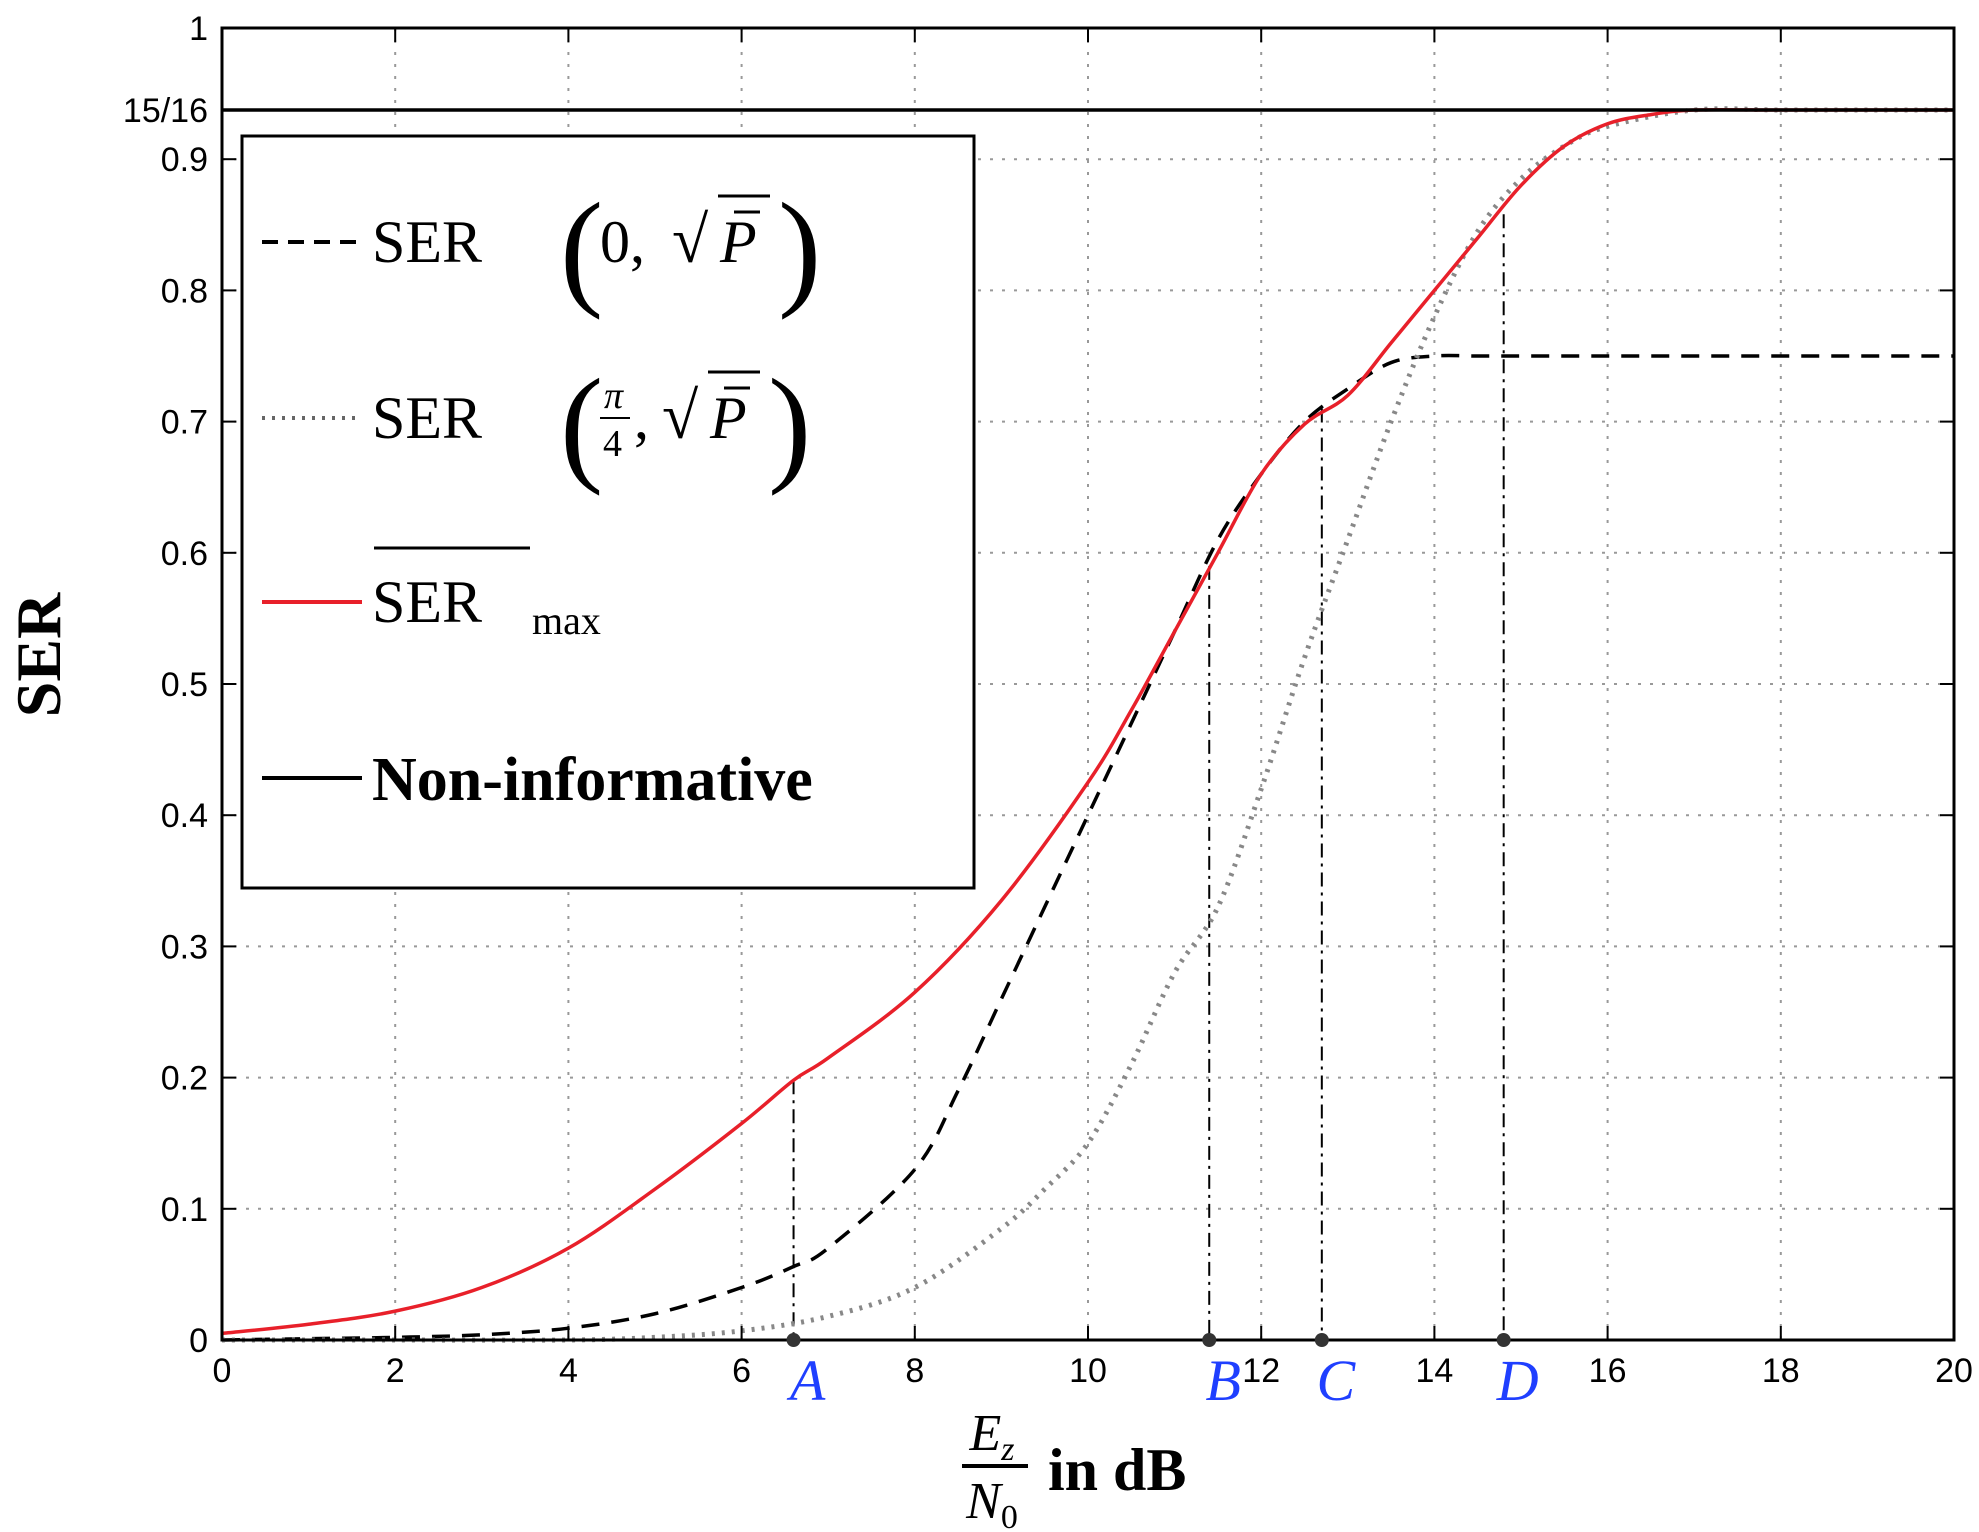 This screenshot has height=1532, width=1979. I want to click on svg-text: max, so click(566, 620).